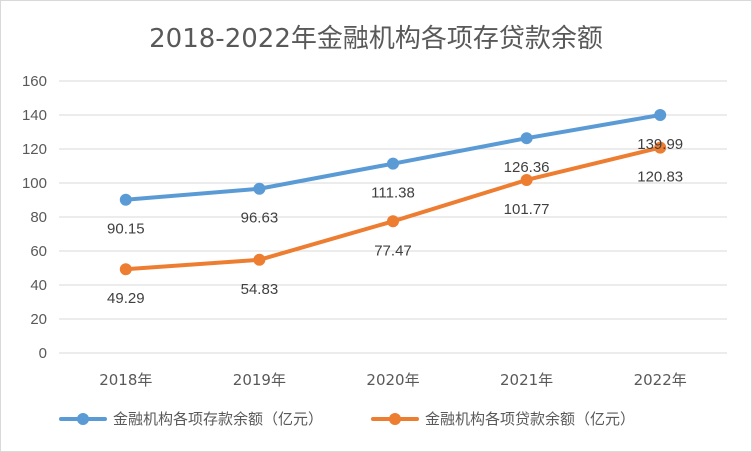 The image size is (752, 452). I want to click on x-category-label: 2019年, so click(259, 380).